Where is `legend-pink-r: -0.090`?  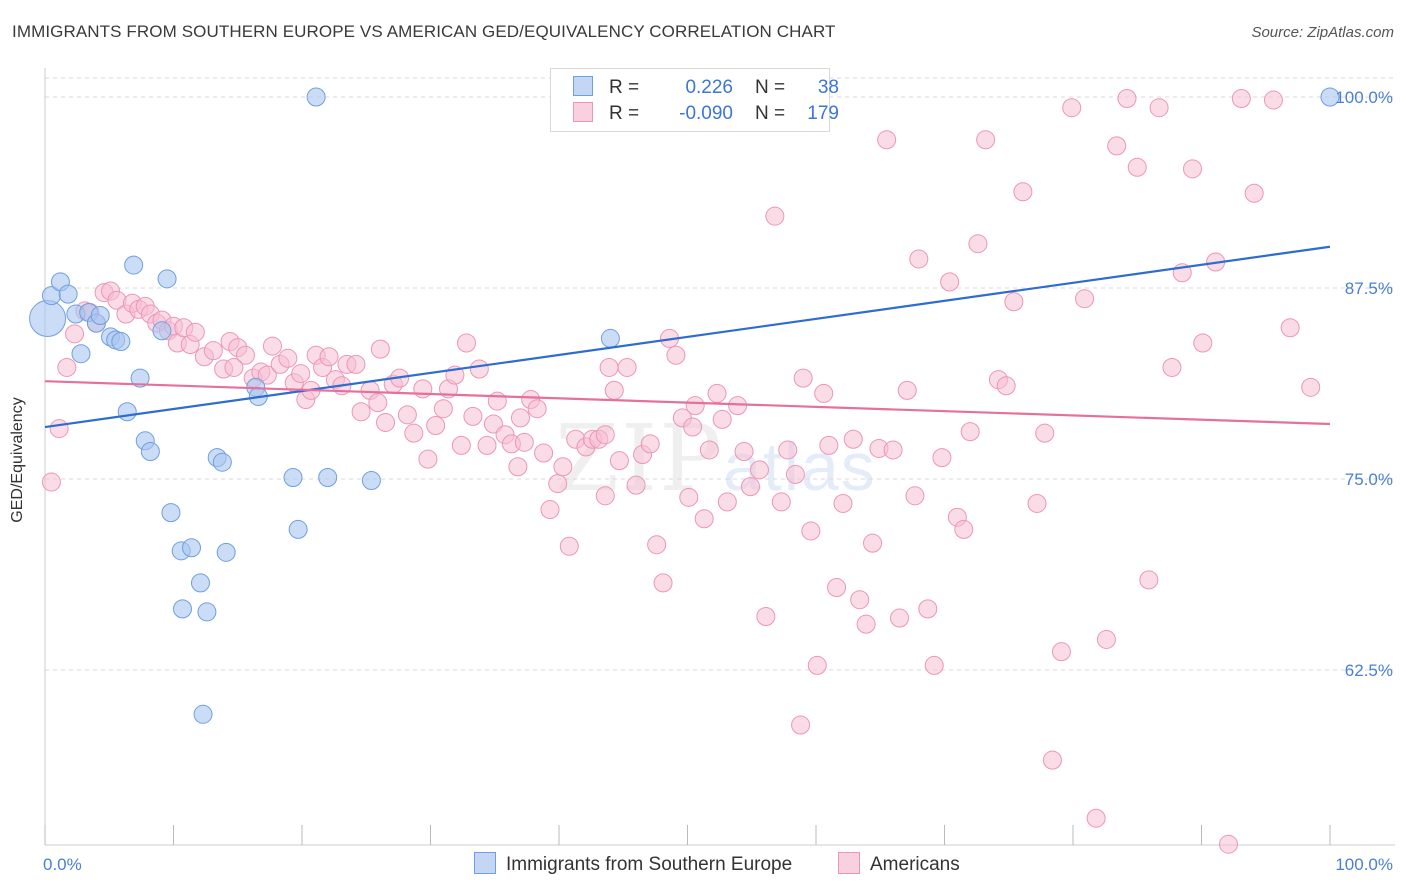
legend-pink-r: -0.090 is located at coordinates (706, 113).